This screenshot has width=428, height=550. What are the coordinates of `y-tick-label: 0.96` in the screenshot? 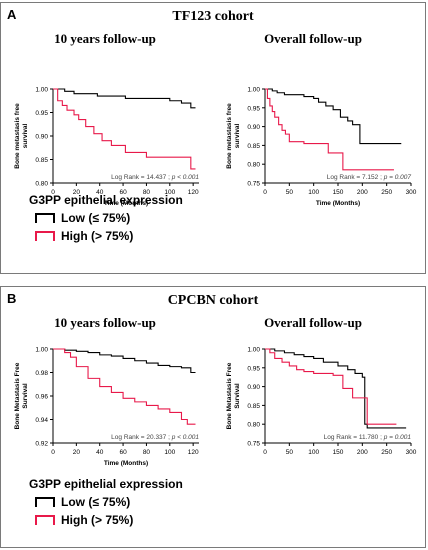 It's located at (41, 397).